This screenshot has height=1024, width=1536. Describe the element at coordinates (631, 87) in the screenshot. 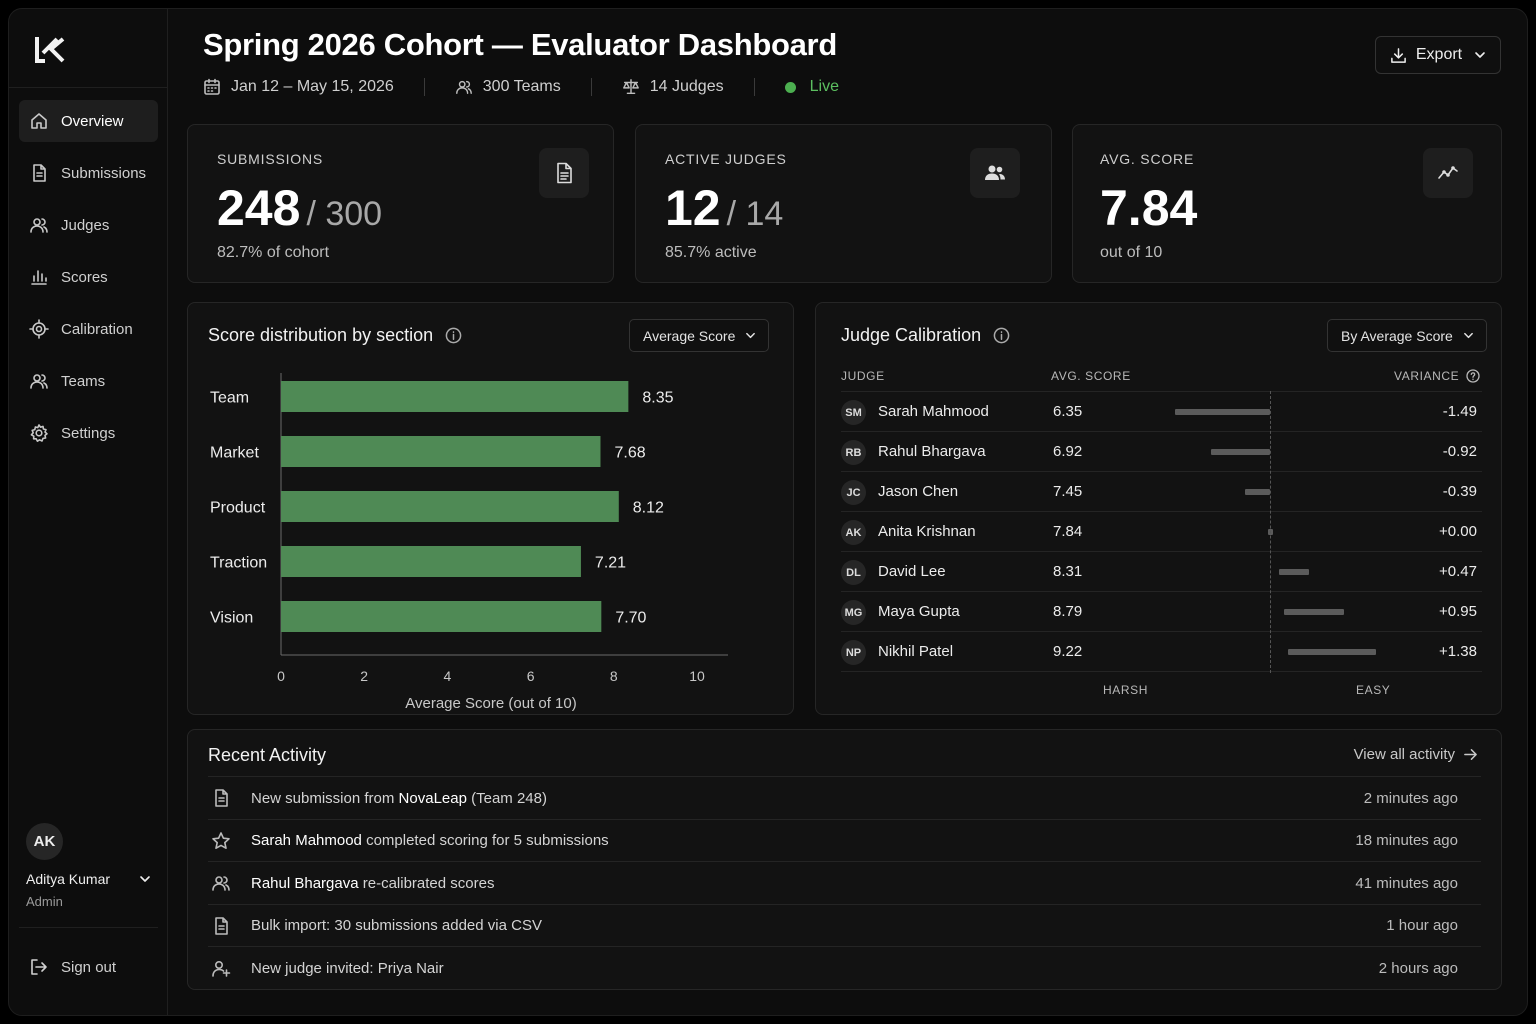

I see `scale-icon` at that location.